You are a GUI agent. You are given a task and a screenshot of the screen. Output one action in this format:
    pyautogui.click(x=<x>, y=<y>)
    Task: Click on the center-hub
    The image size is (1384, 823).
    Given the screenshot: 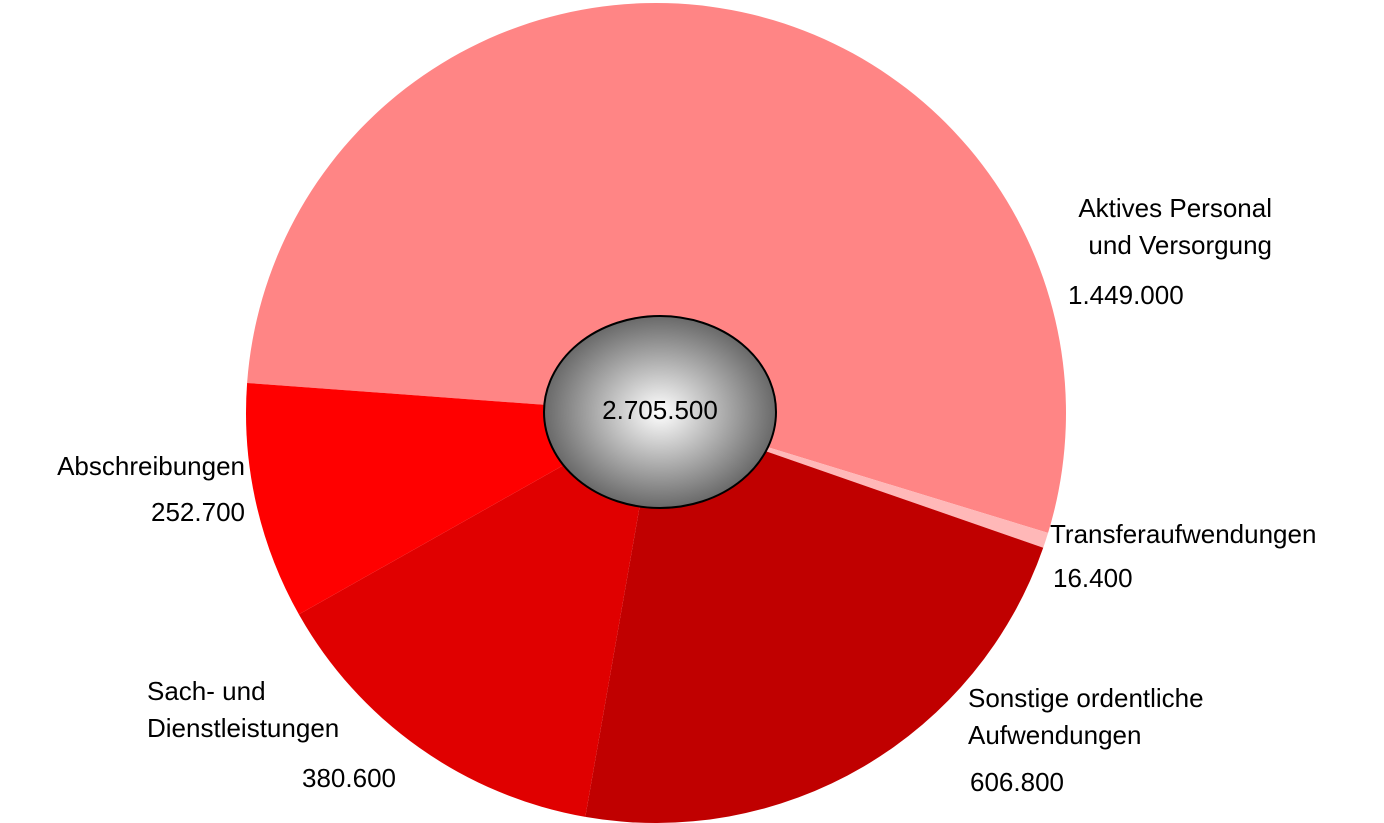 What is the action you would take?
    pyautogui.click(x=660, y=412)
    